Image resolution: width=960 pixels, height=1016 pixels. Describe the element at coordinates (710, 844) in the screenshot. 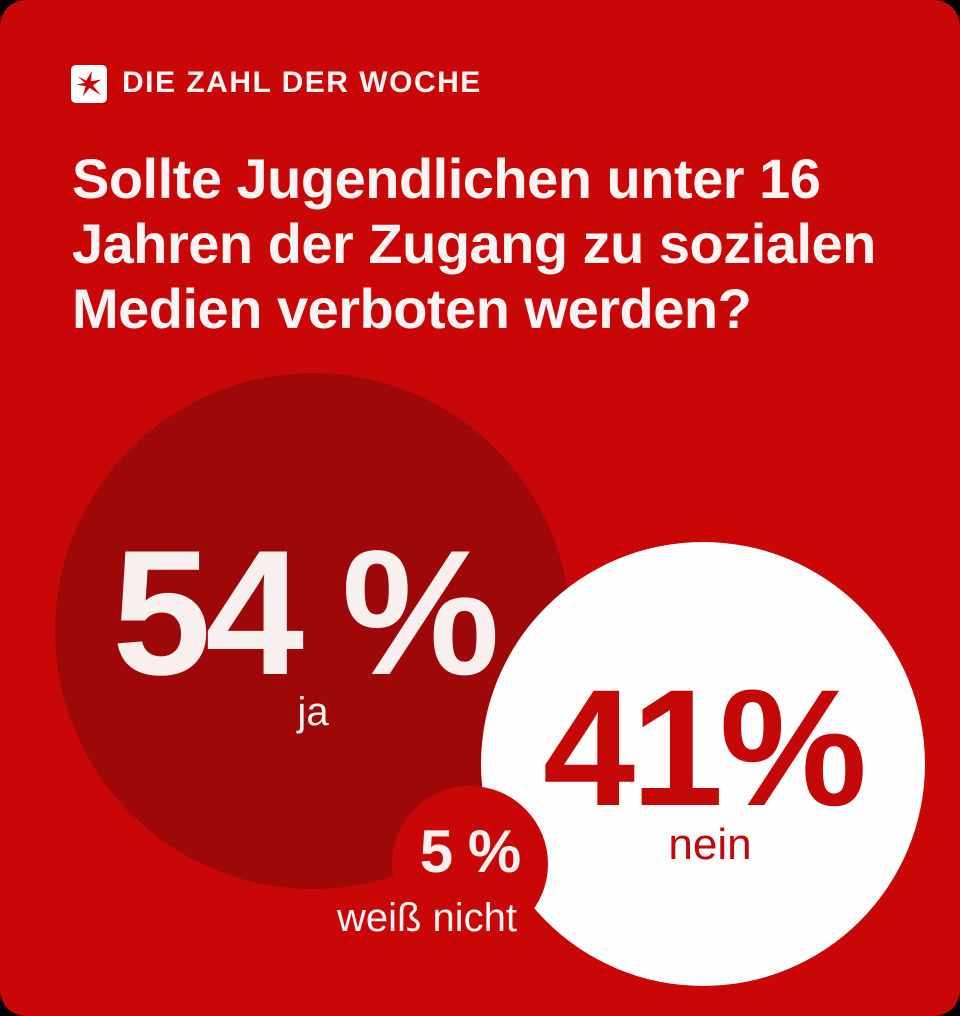

I see `label-nein: nein` at that location.